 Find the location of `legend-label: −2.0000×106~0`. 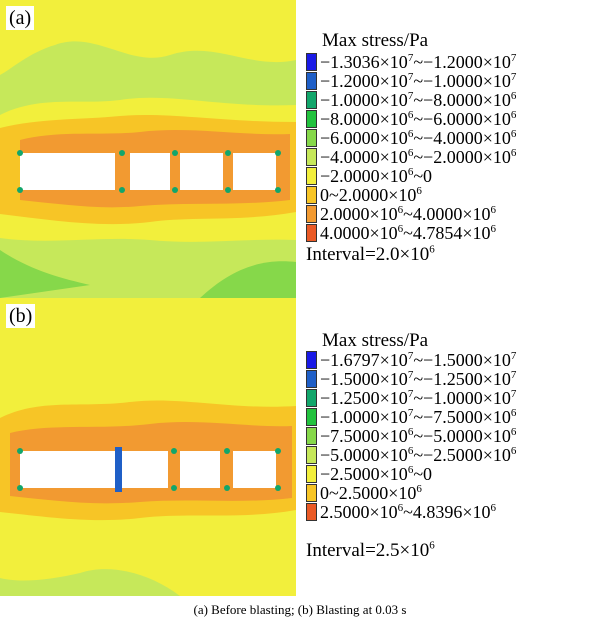

legend-label: −2.0000×106~0 is located at coordinates (376, 176).